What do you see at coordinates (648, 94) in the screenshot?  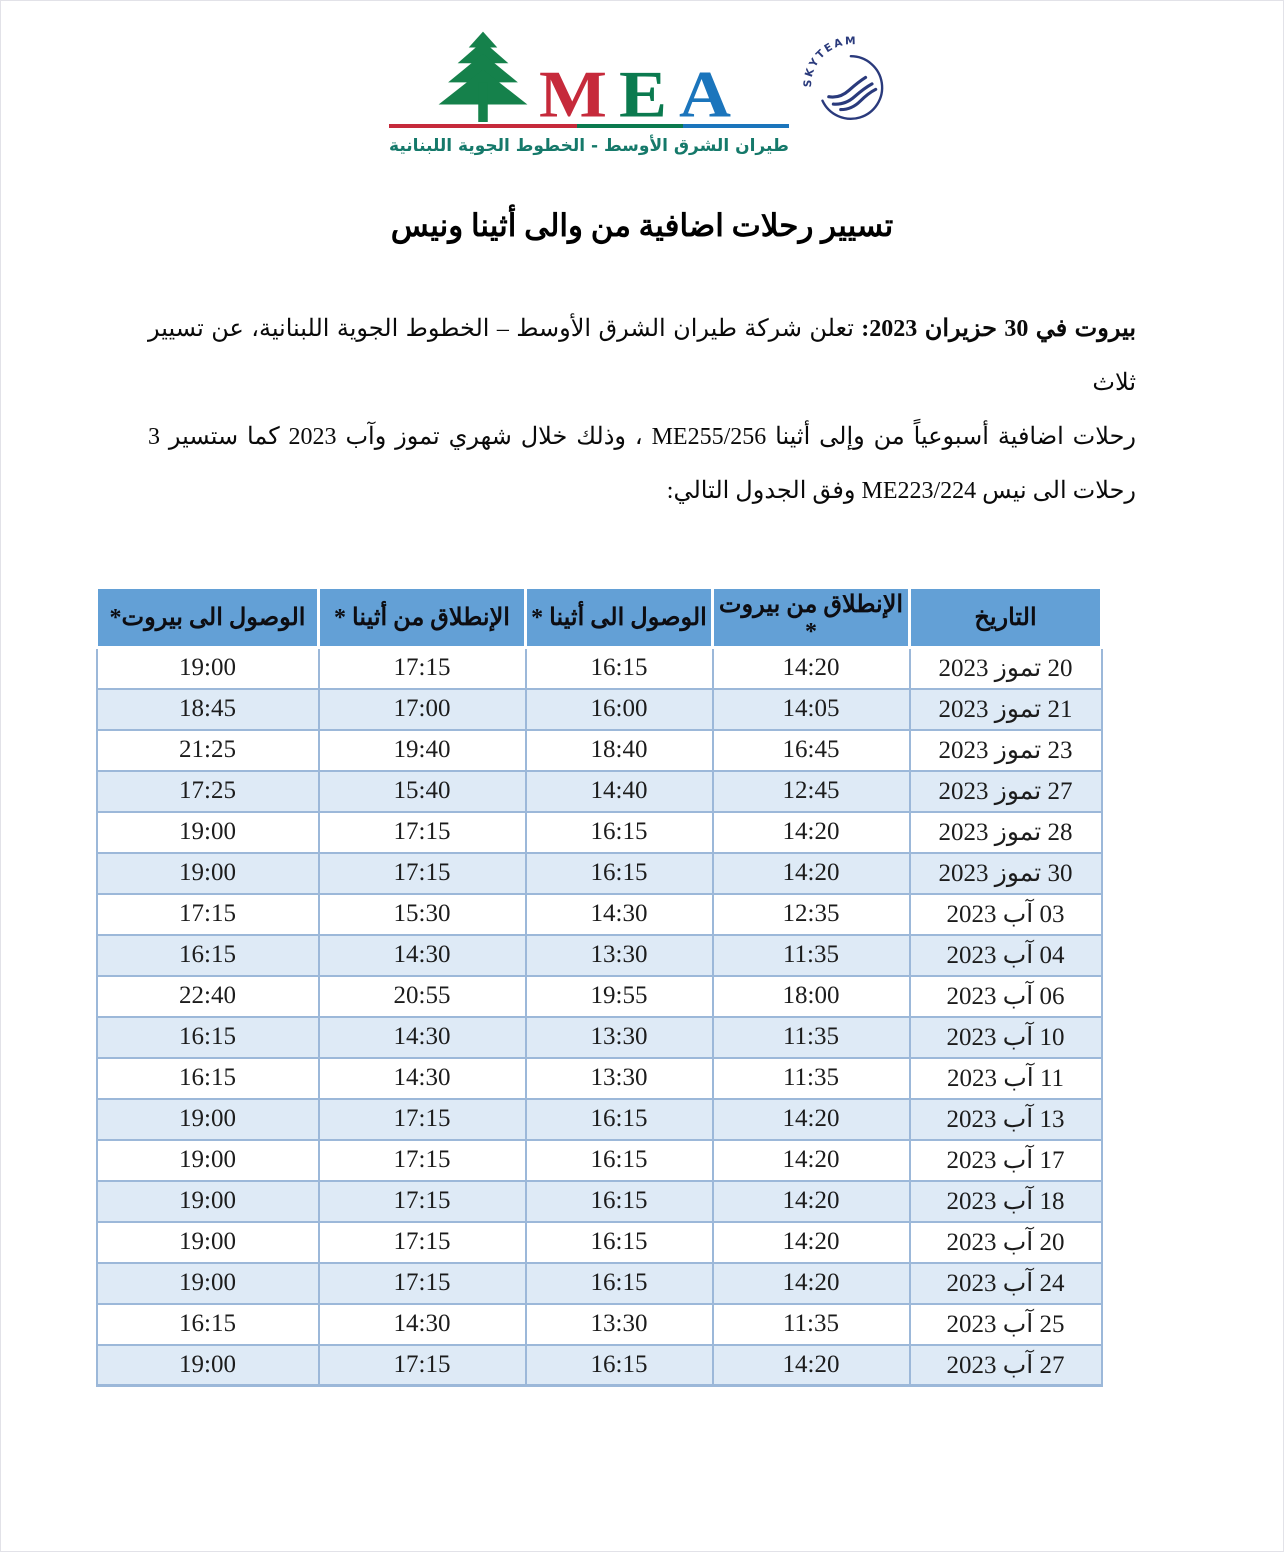 I see `mea-letter-e: E` at bounding box center [648, 94].